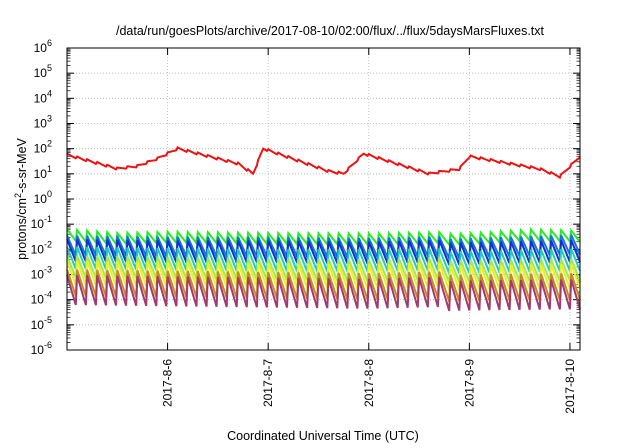 Image resolution: width=640 pixels, height=448 pixels. I want to click on y-axis-label-rest: -s-sr-MeV, so click(22, 165).